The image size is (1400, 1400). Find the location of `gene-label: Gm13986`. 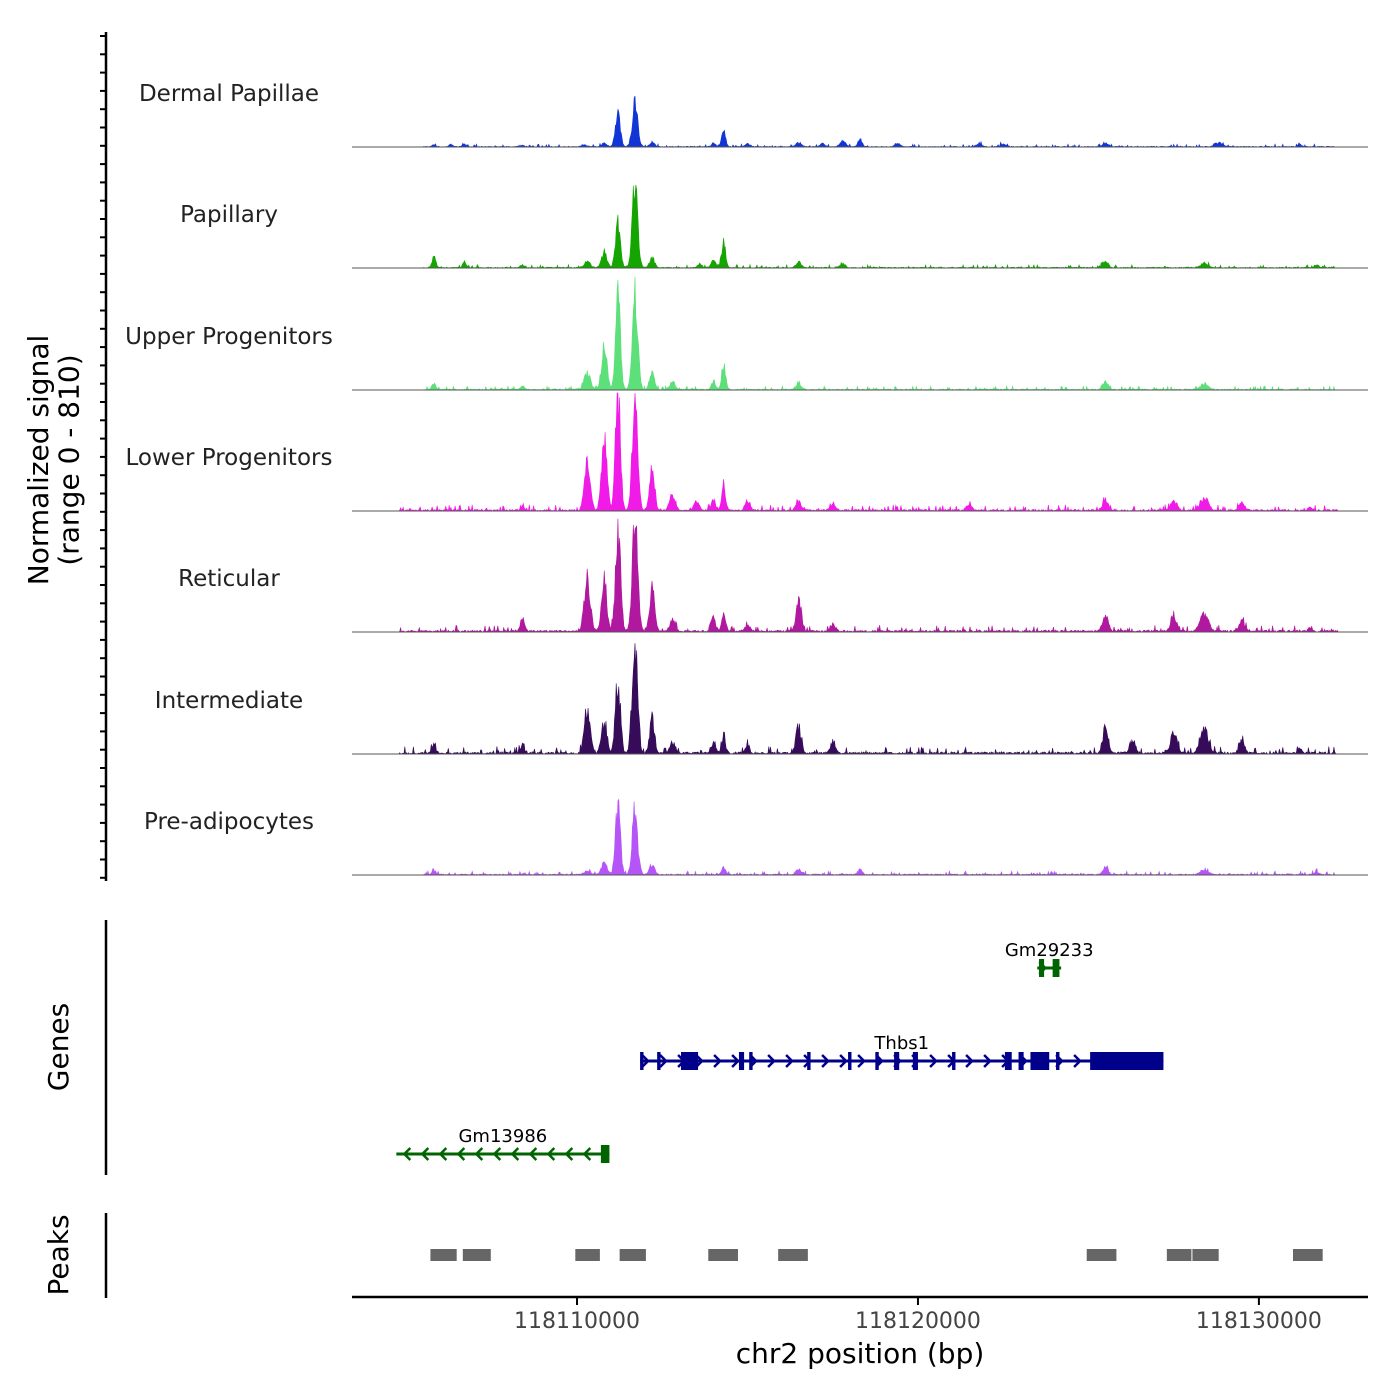

gene-label: Gm13986 is located at coordinates (502, 1136).